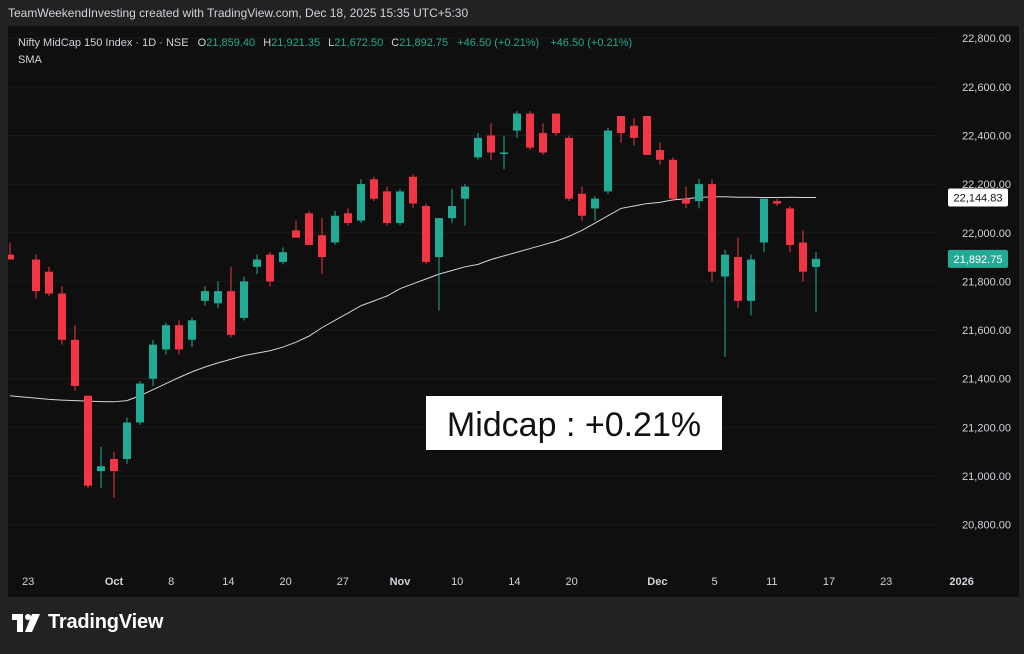 This screenshot has height=654, width=1024. Describe the element at coordinates (423, 43) in the screenshot. I see `legend-close-value: 21,892.75` at that location.